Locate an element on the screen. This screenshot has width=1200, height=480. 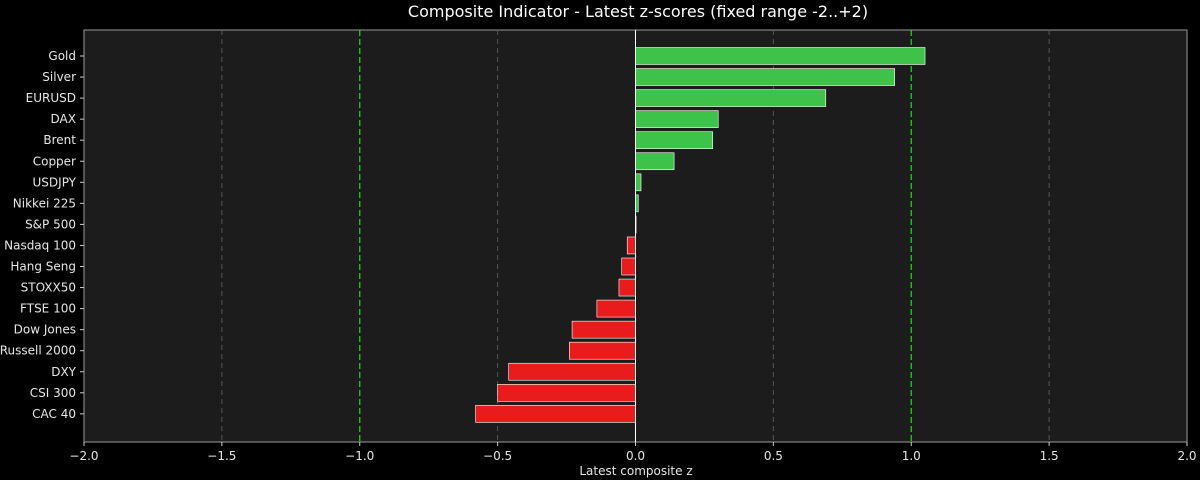
y-tick-label: Gold is located at coordinates (62, 56).